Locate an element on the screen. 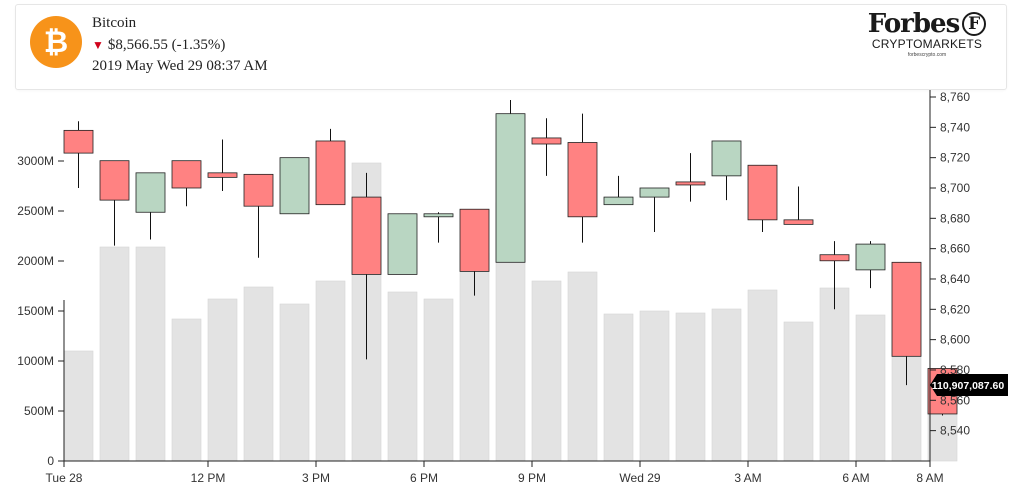 The height and width of the screenshot is (490, 1024). volume-tick-label: 1500M is located at coordinates (35, 311).